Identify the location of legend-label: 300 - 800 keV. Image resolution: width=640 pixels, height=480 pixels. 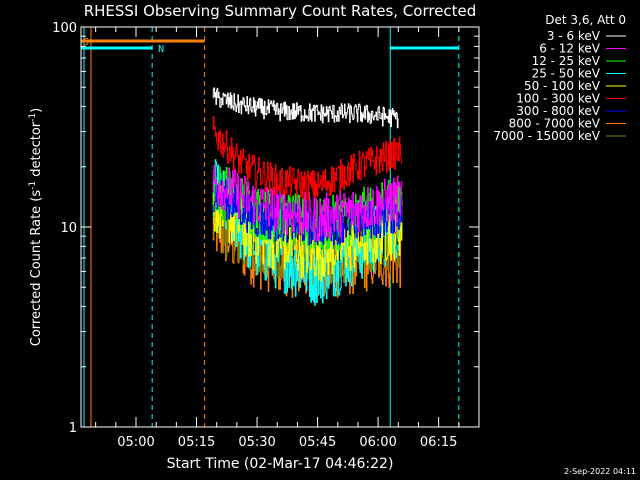
(558, 111).